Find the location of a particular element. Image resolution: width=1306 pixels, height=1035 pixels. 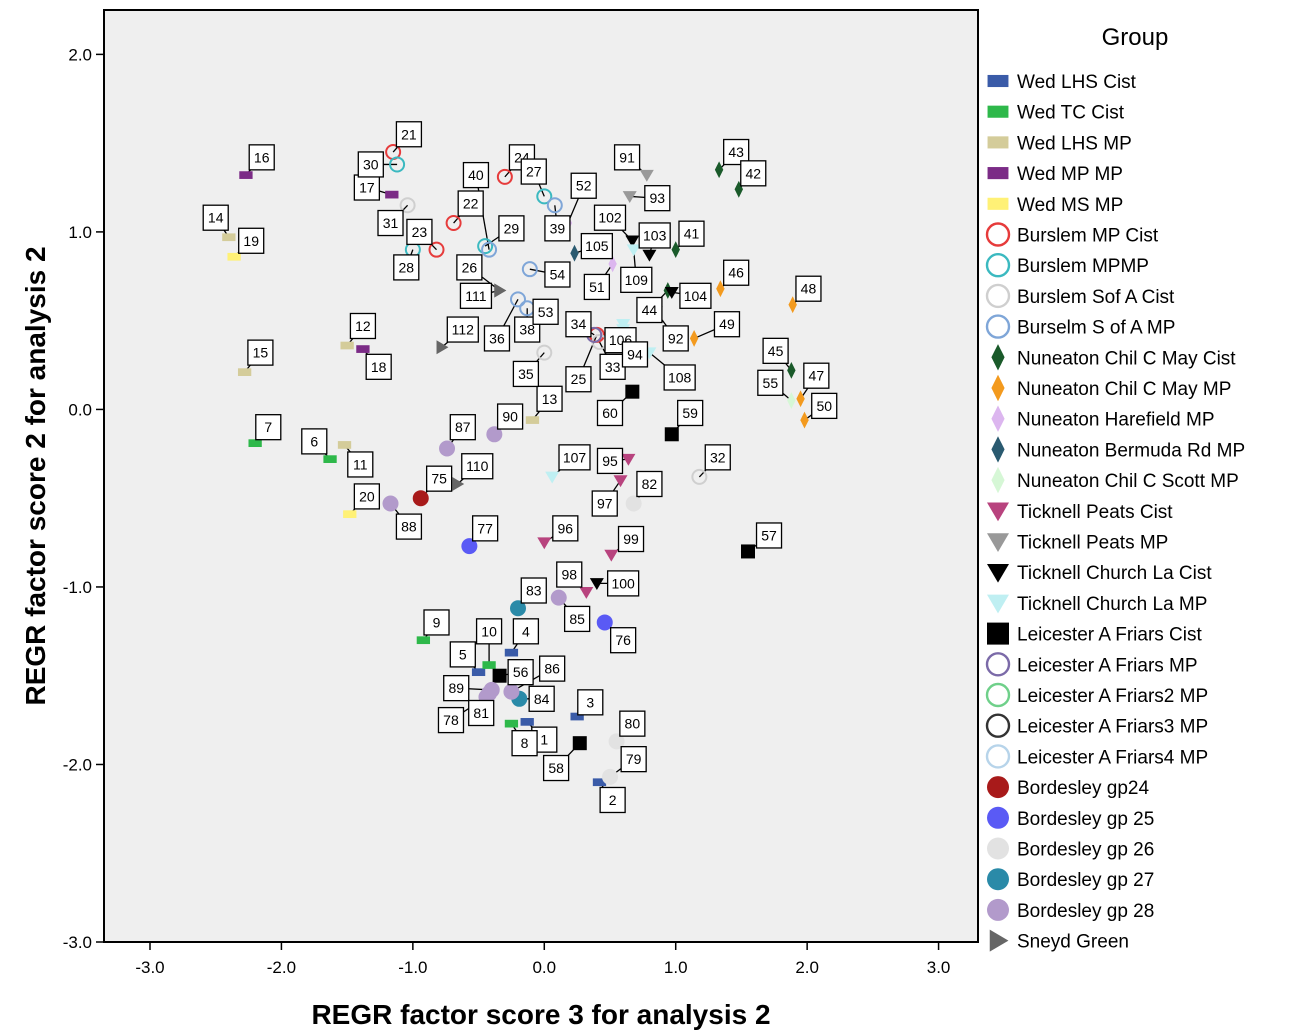

point-label: 56 is located at coordinates (521, 672).